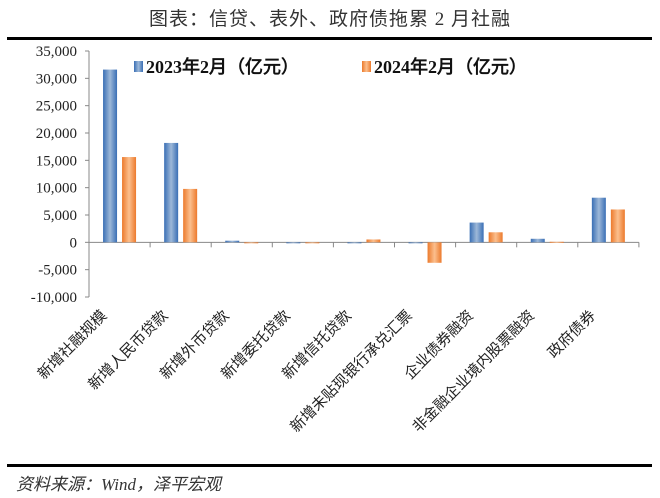  Describe the element at coordinates (329, 38) in the screenshot. I see `top-rule` at that location.